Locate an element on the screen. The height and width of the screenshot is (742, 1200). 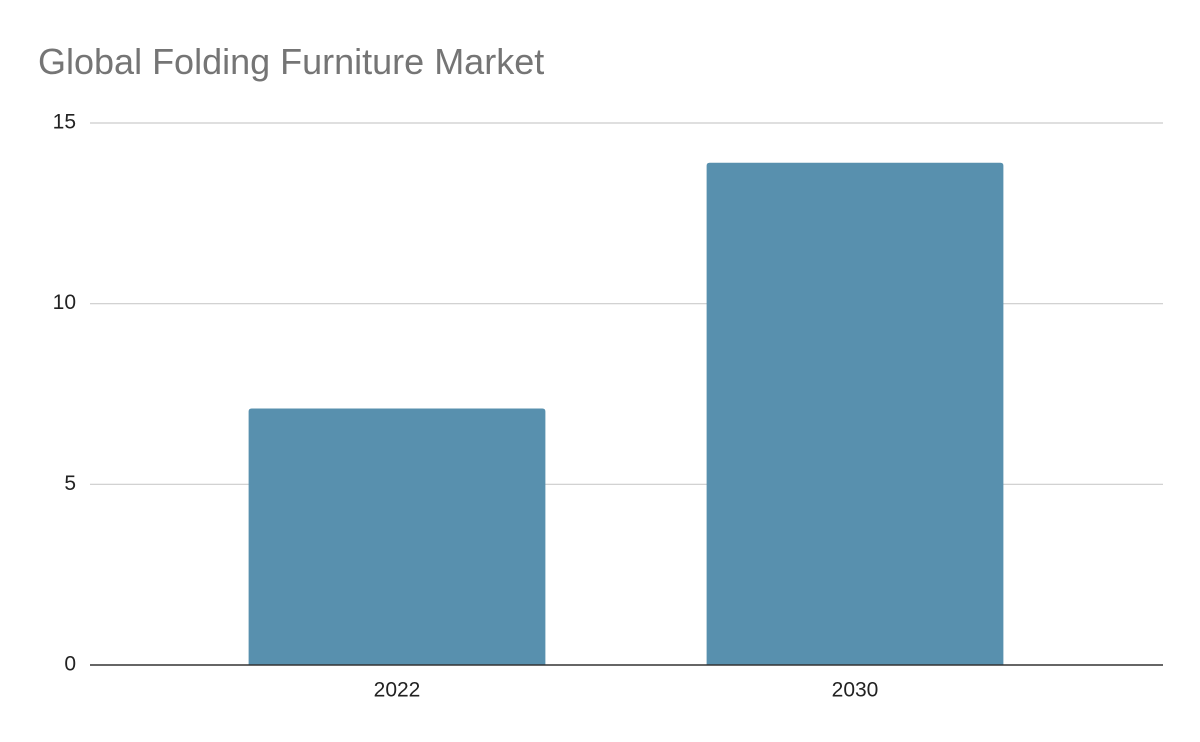
x-tick-label: 2030 is located at coordinates (855, 690).